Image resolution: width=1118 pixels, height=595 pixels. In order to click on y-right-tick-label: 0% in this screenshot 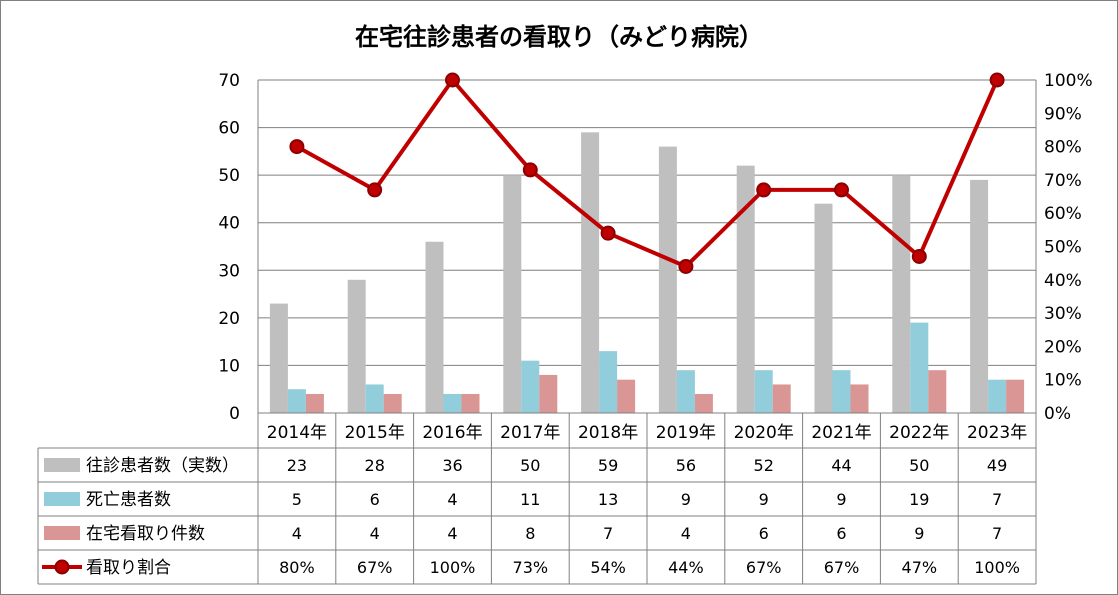, I will do `click(1057, 414)`.